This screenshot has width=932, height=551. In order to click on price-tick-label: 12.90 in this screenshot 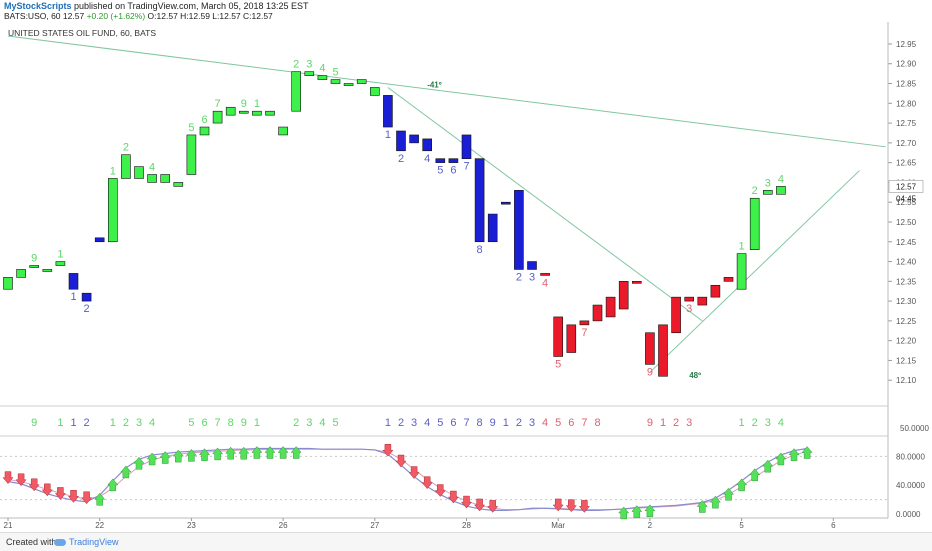, I will do `click(906, 64)`.